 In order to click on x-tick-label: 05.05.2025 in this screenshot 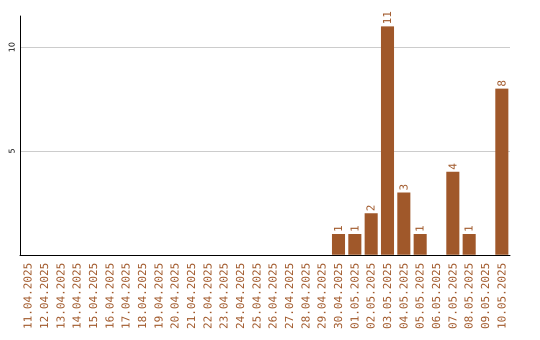, I will do `click(420, 296)`.